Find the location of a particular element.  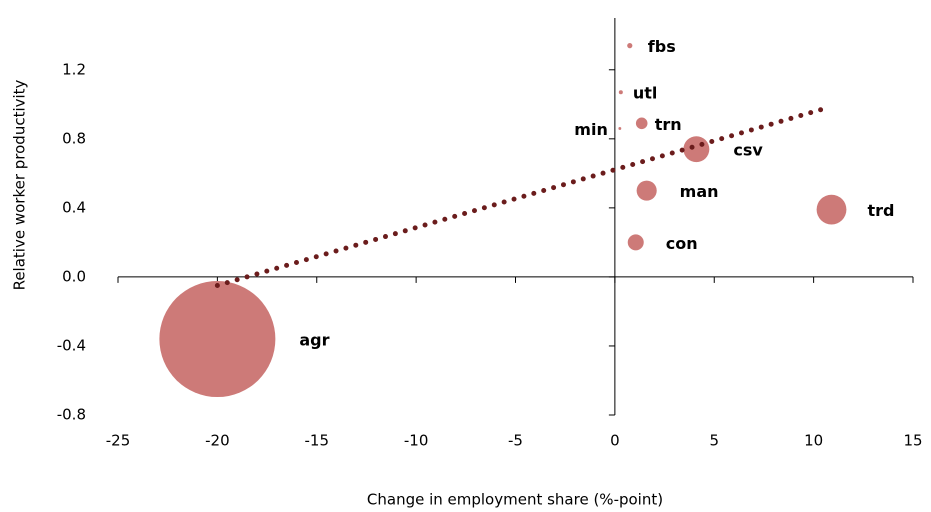

y-tick-label: 0.8 is located at coordinates (74, 138).